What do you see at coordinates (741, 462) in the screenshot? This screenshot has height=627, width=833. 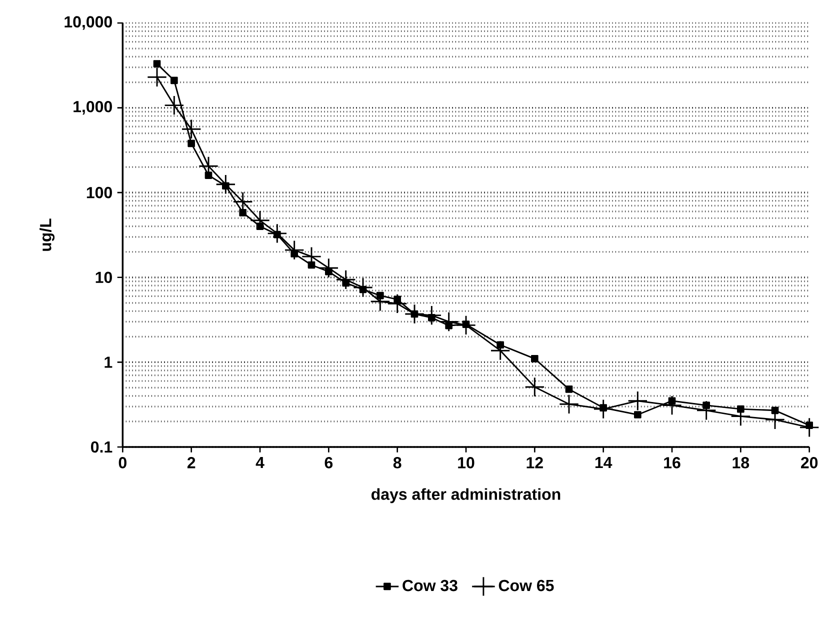 I see `x-tick-label: 18` at bounding box center [741, 462].